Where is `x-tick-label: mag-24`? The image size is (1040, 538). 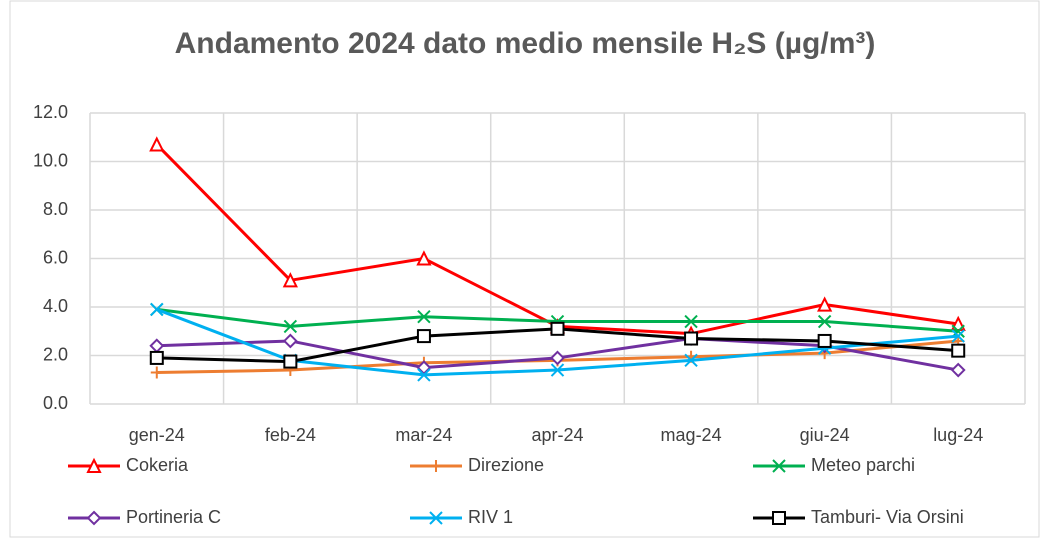 x-tick-label: mag-24 is located at coordinates (691, 435).